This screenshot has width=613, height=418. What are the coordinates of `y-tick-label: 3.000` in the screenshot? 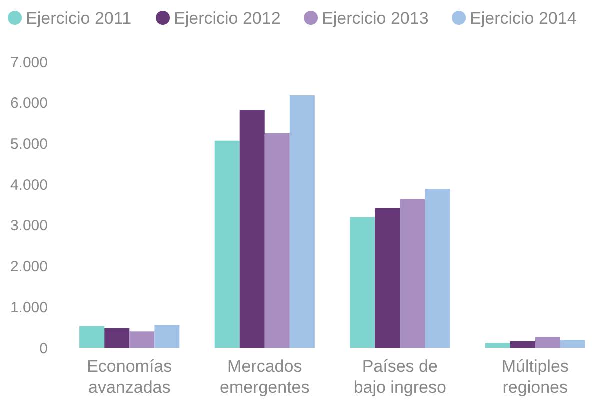 It's located at (29, 226).